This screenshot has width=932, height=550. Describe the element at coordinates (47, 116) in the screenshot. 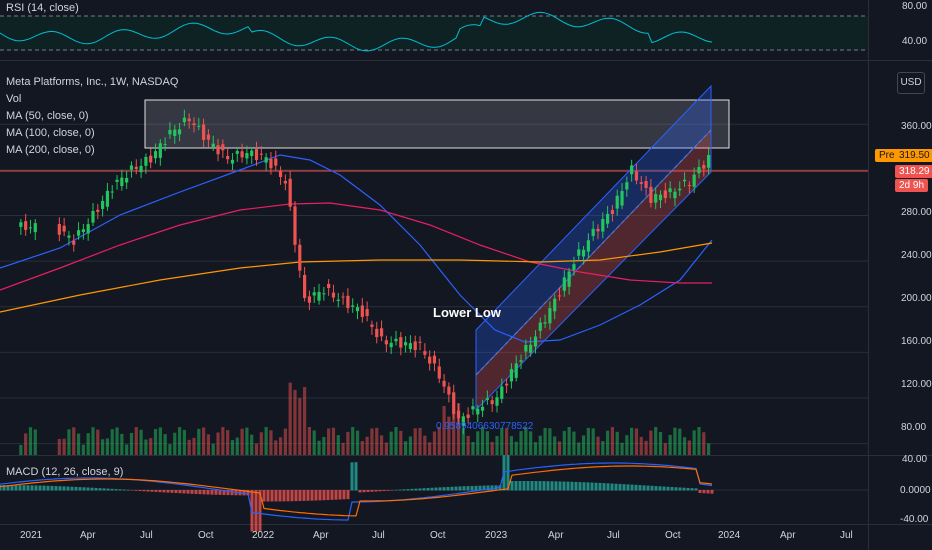

I see `ma50-label: MA (50, close, 0)` at that location.